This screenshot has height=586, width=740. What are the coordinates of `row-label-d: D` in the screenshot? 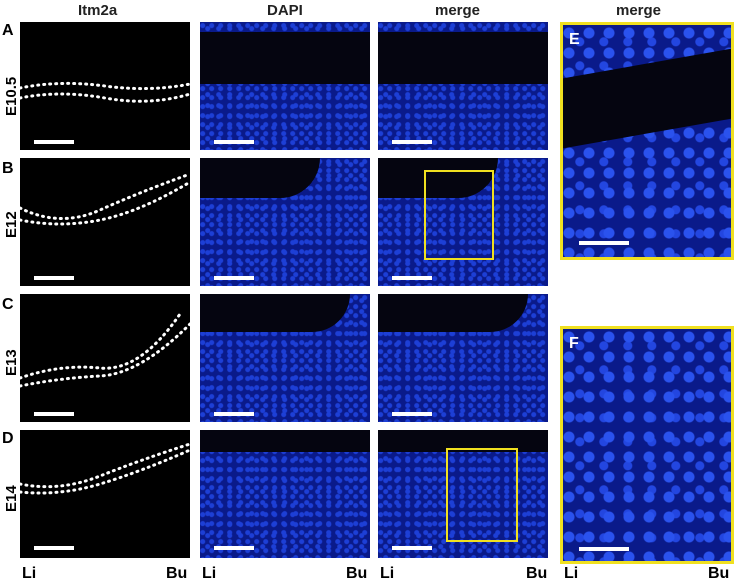 It's located at (8, 438).